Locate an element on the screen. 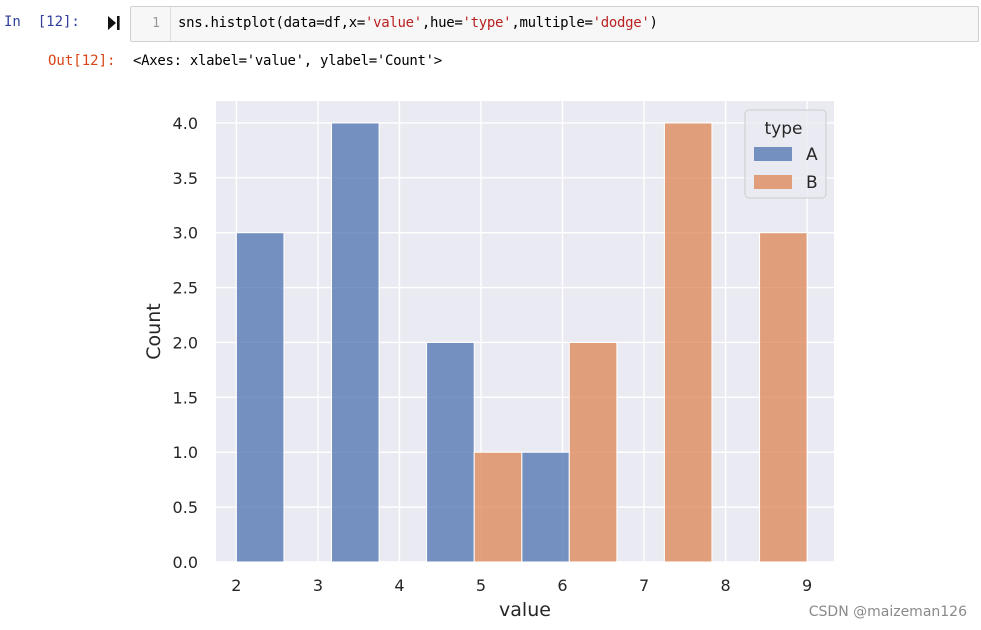  y-tick-label: 3.5 is located at coordinates (185, 178).